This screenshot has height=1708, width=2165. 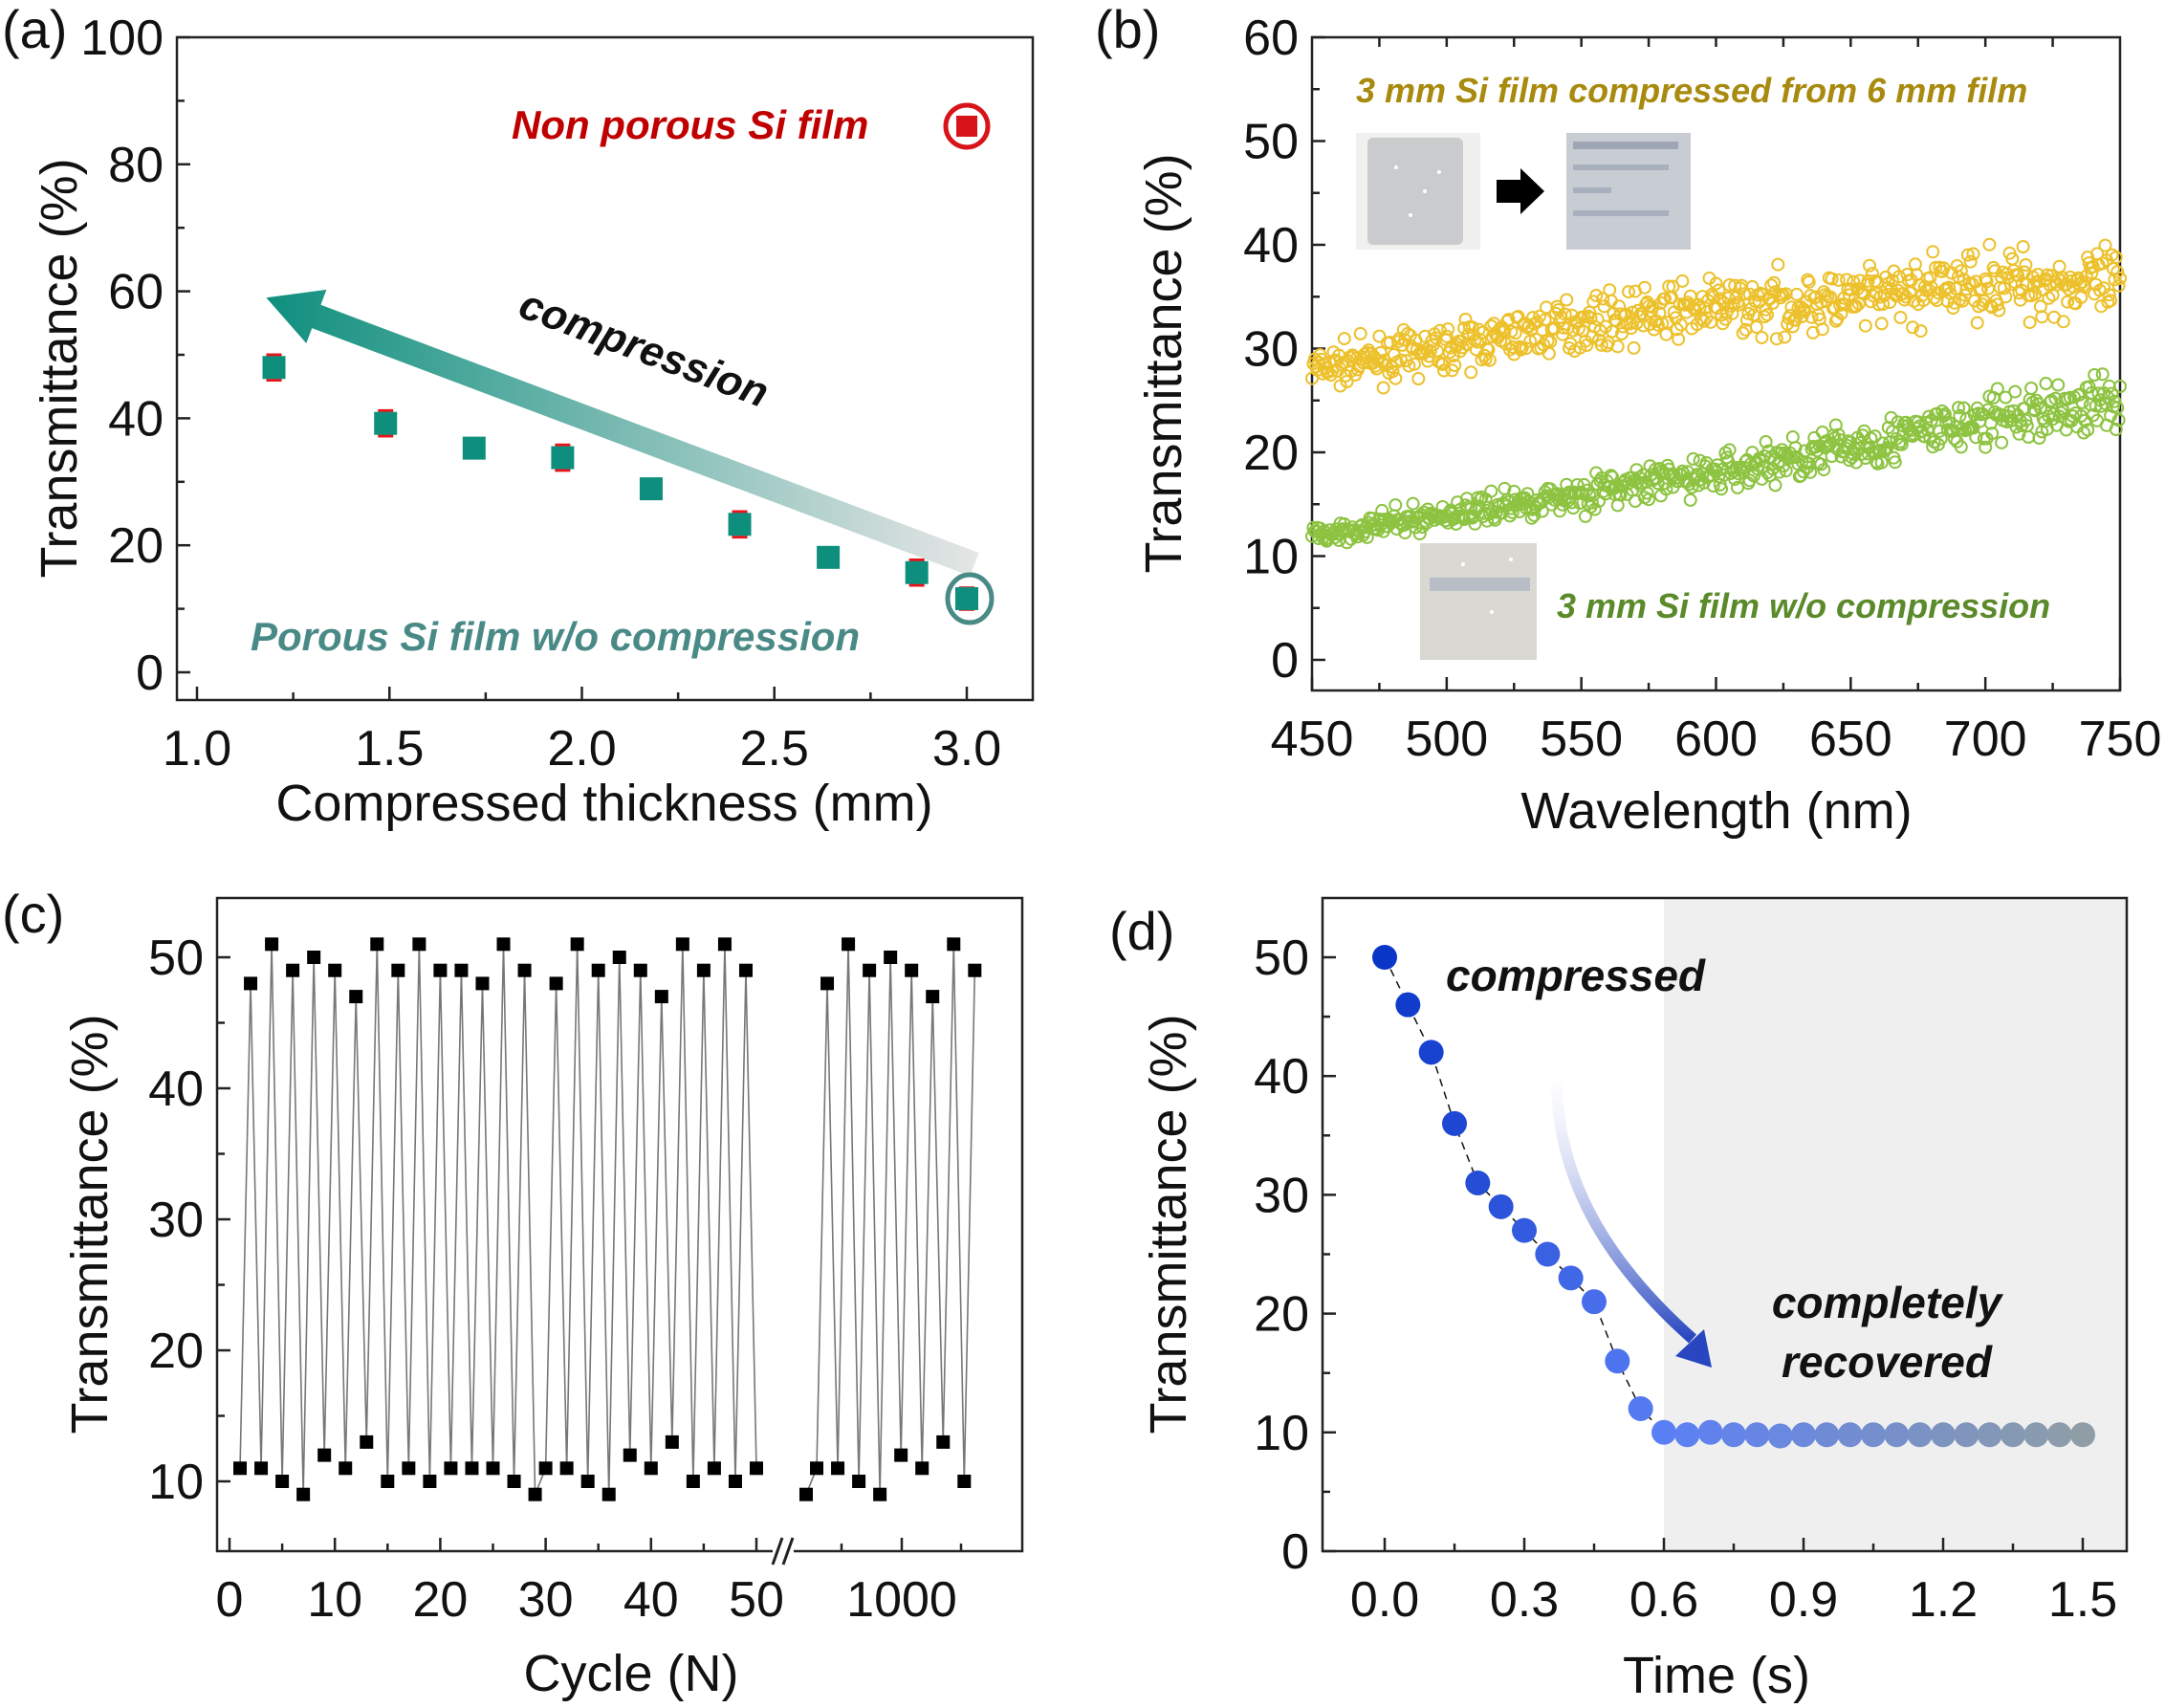 What do you see at coordinates (2120, 739) in the screenshot?
I see `x-tick-label: 750` at bounding box center [2120, 739].